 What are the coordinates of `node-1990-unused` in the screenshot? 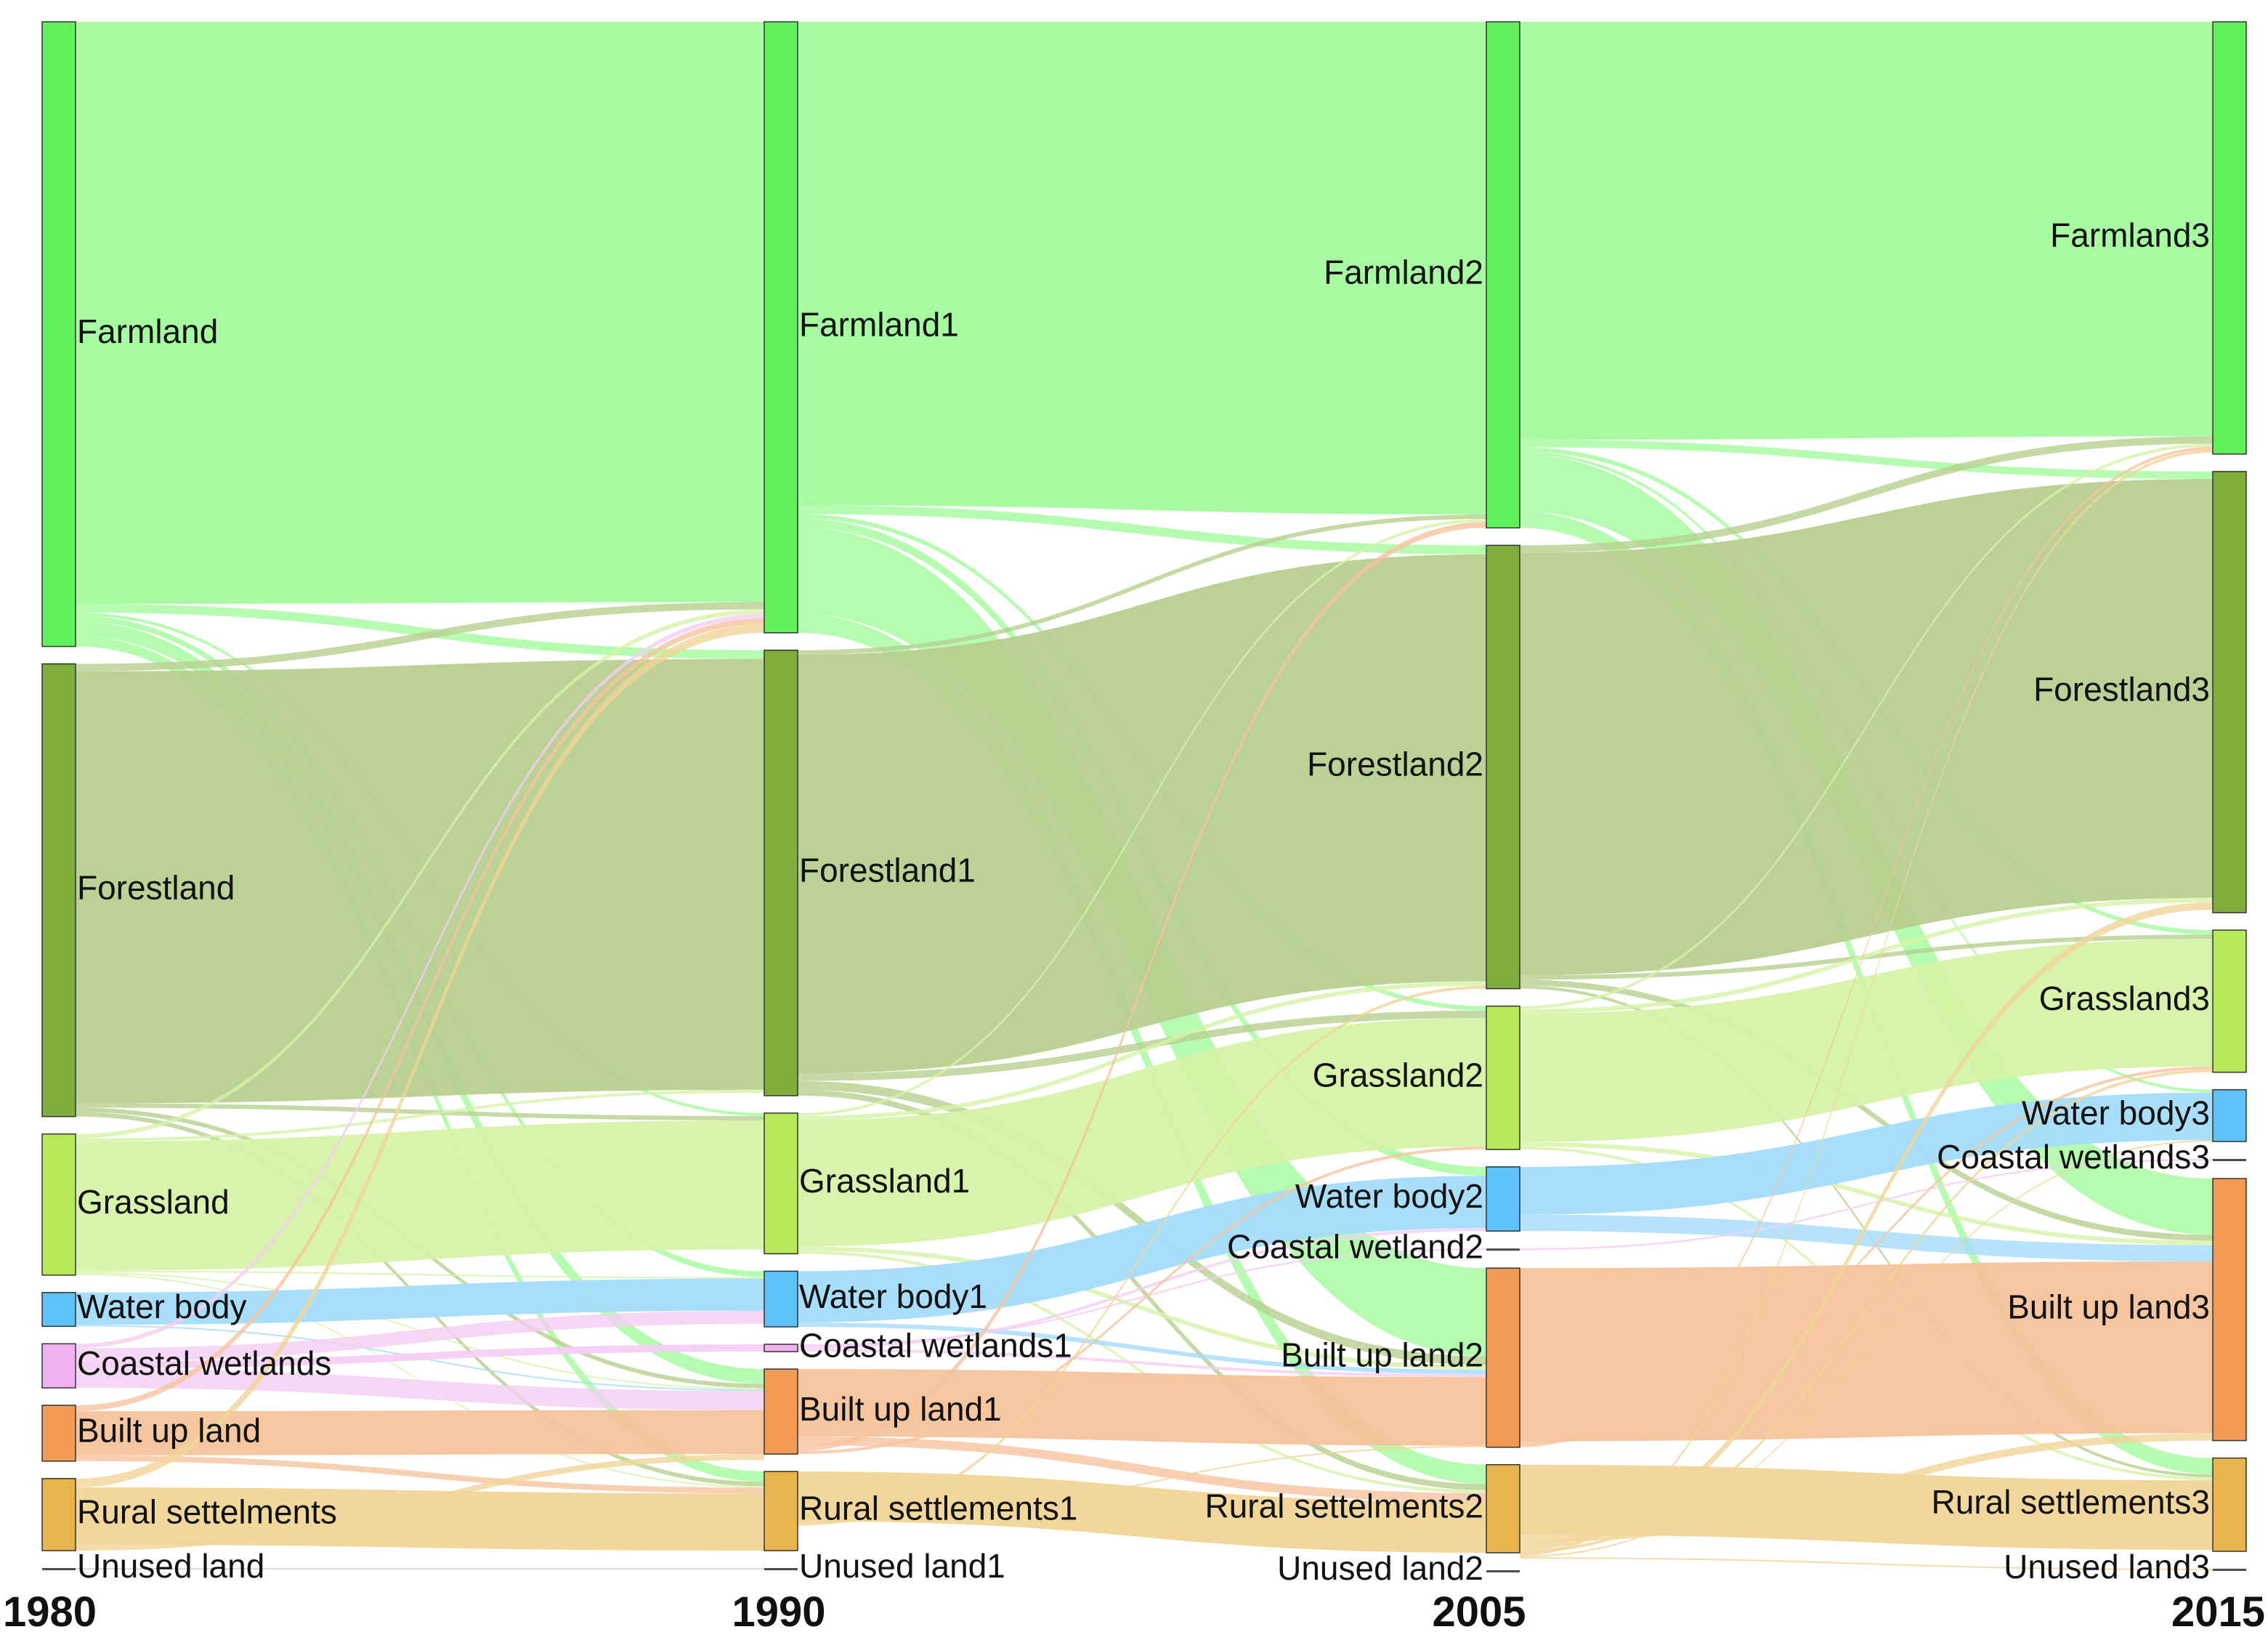 It's located at (781, 1568).